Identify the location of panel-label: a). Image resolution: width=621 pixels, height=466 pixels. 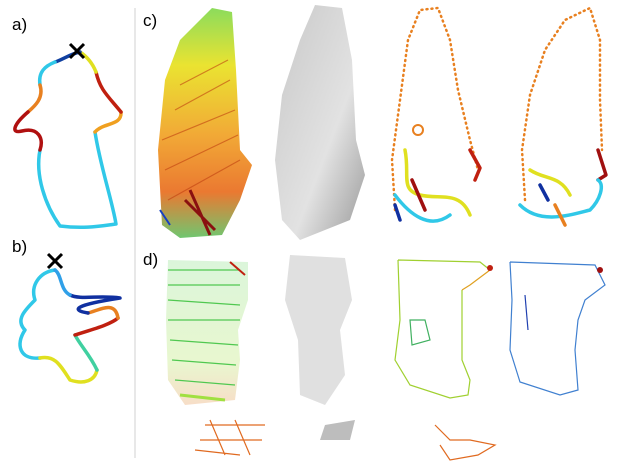
(19, 24).